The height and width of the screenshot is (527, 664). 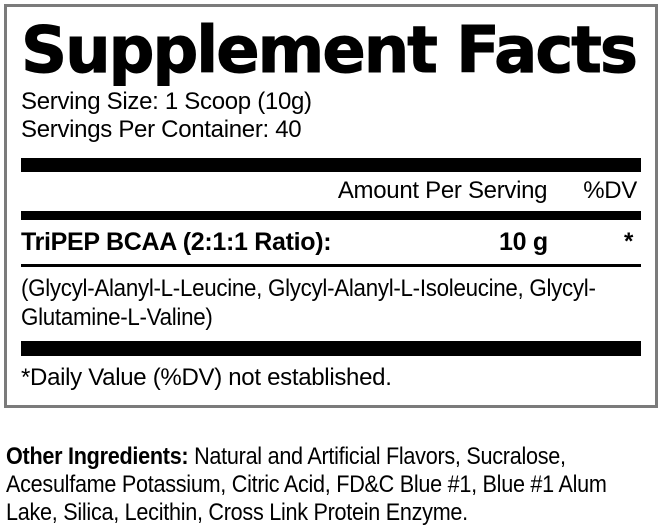 What do you see at coordinates (331, 165) in the screenshot?
I see `divider-thick-top` at bounding box center [331, 165].